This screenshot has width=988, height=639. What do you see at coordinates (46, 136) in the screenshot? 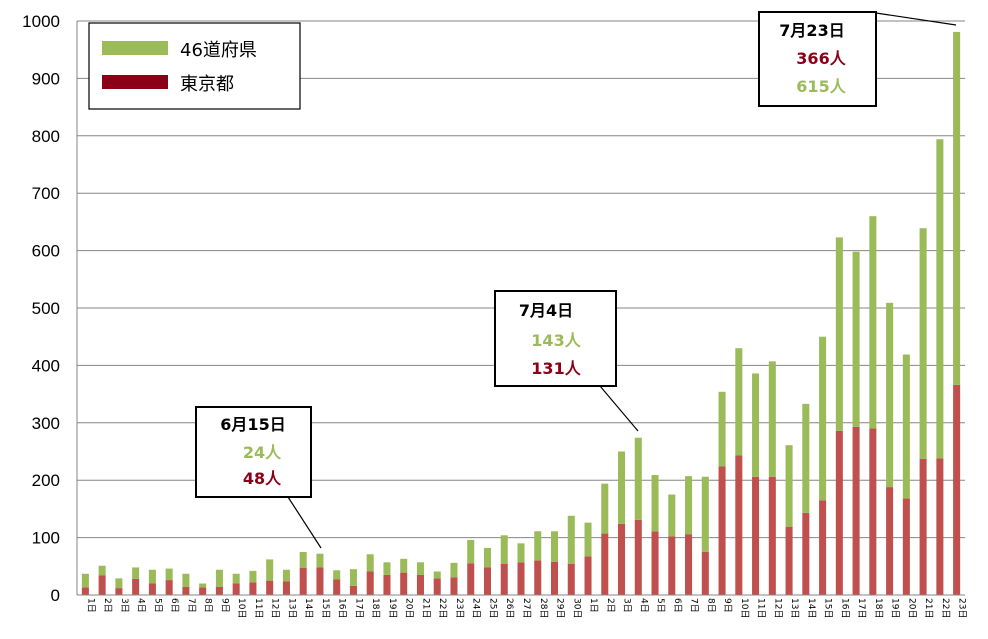
I see `y-tick-label: 800` at bounding box center [46, 136].